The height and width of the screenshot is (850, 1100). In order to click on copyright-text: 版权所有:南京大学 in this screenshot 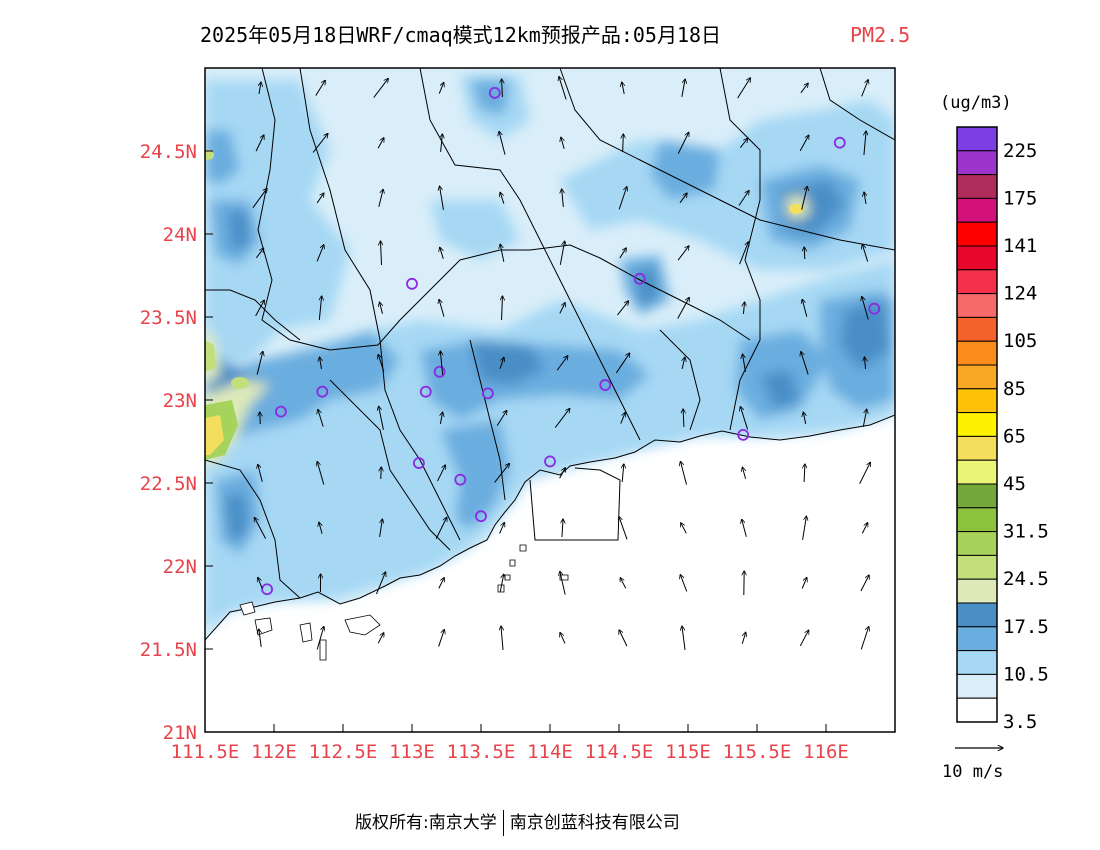, I will do `click(426, 823)`.